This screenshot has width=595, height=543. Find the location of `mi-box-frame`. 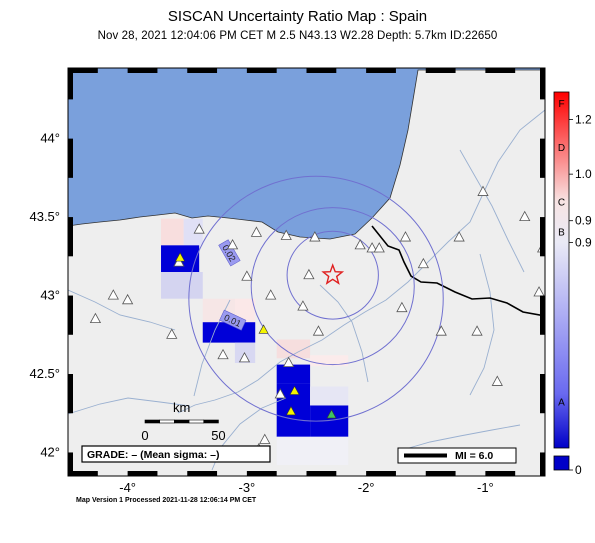

mi-box-frame is located at coordinates (457, 455).